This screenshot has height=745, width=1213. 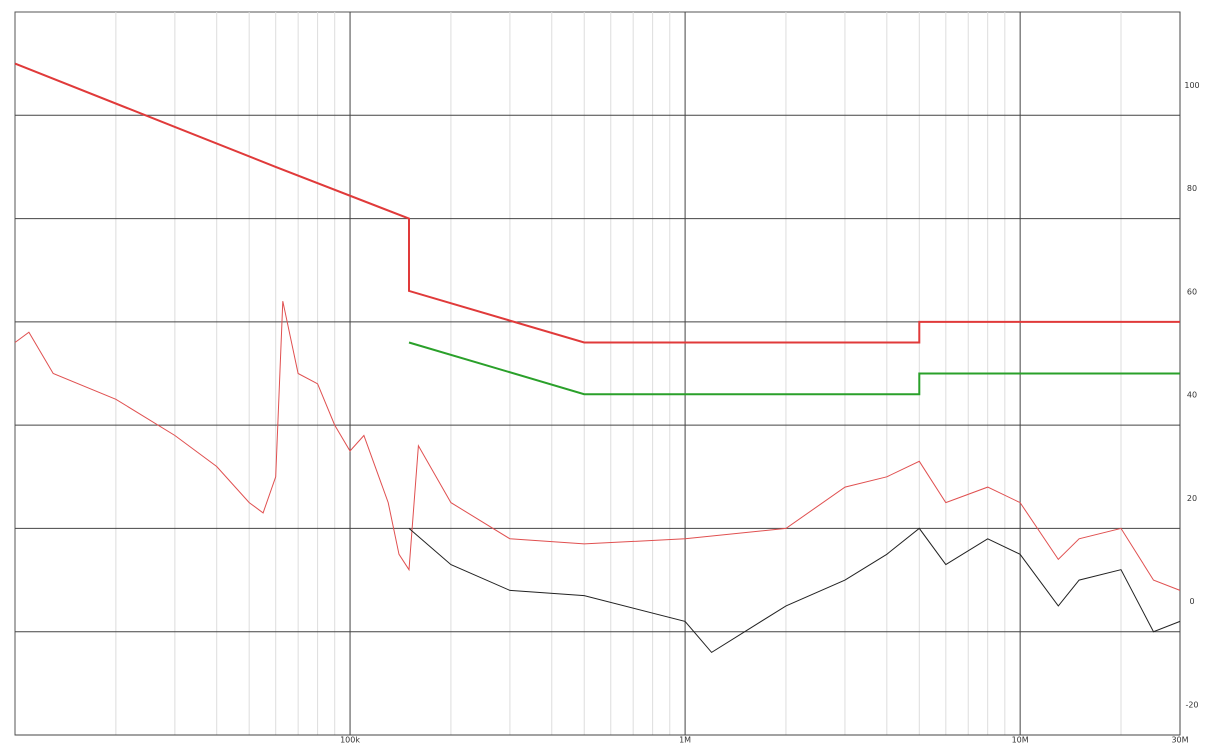 I want to click on x-tick-label: 30M, so click(x=1179, y=740).